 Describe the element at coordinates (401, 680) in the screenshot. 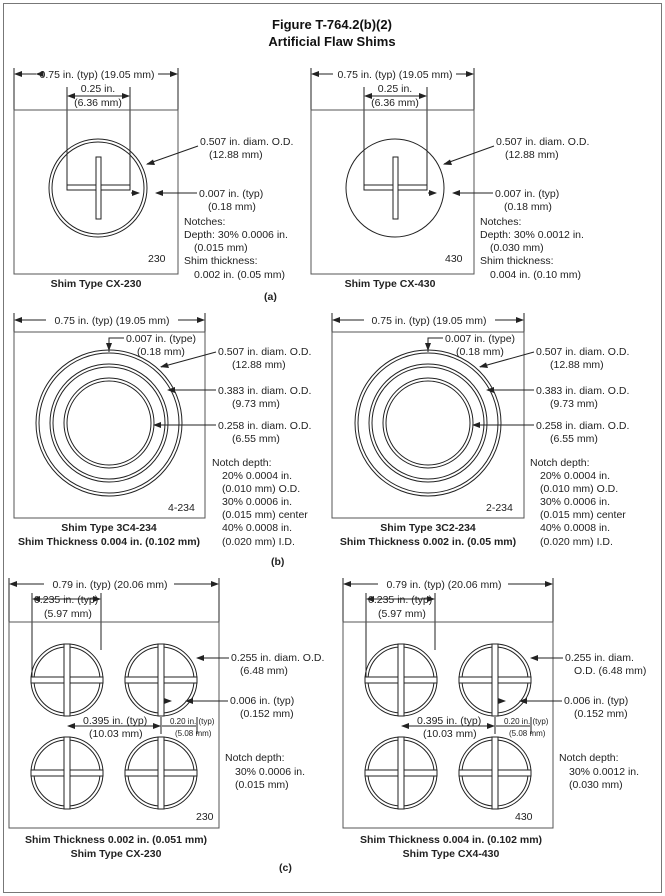

I see `flaw-circle-tl` at that location.